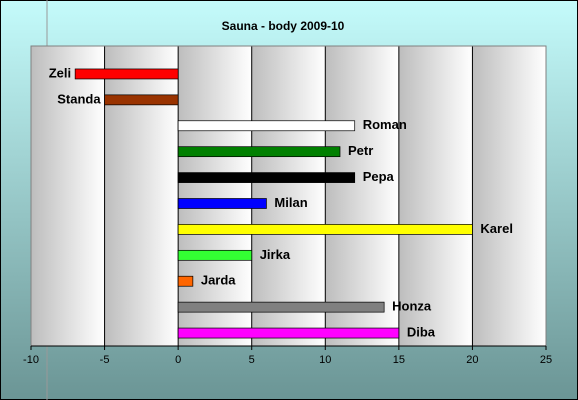 The height and width of the screenshot is (400, 578). I want to click on x-tick-label: 10, so click(325, 360).